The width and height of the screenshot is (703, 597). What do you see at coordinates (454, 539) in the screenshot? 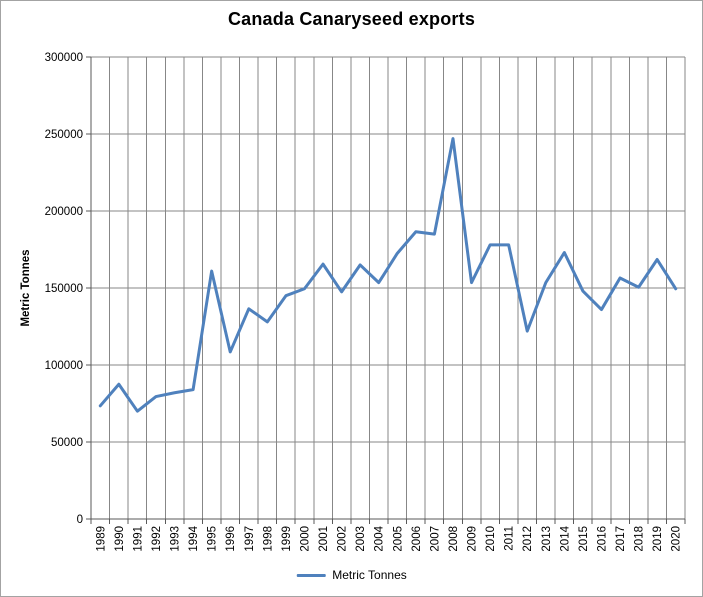
I see `x-tick-label: 2008` at bounding box center [454, 539].